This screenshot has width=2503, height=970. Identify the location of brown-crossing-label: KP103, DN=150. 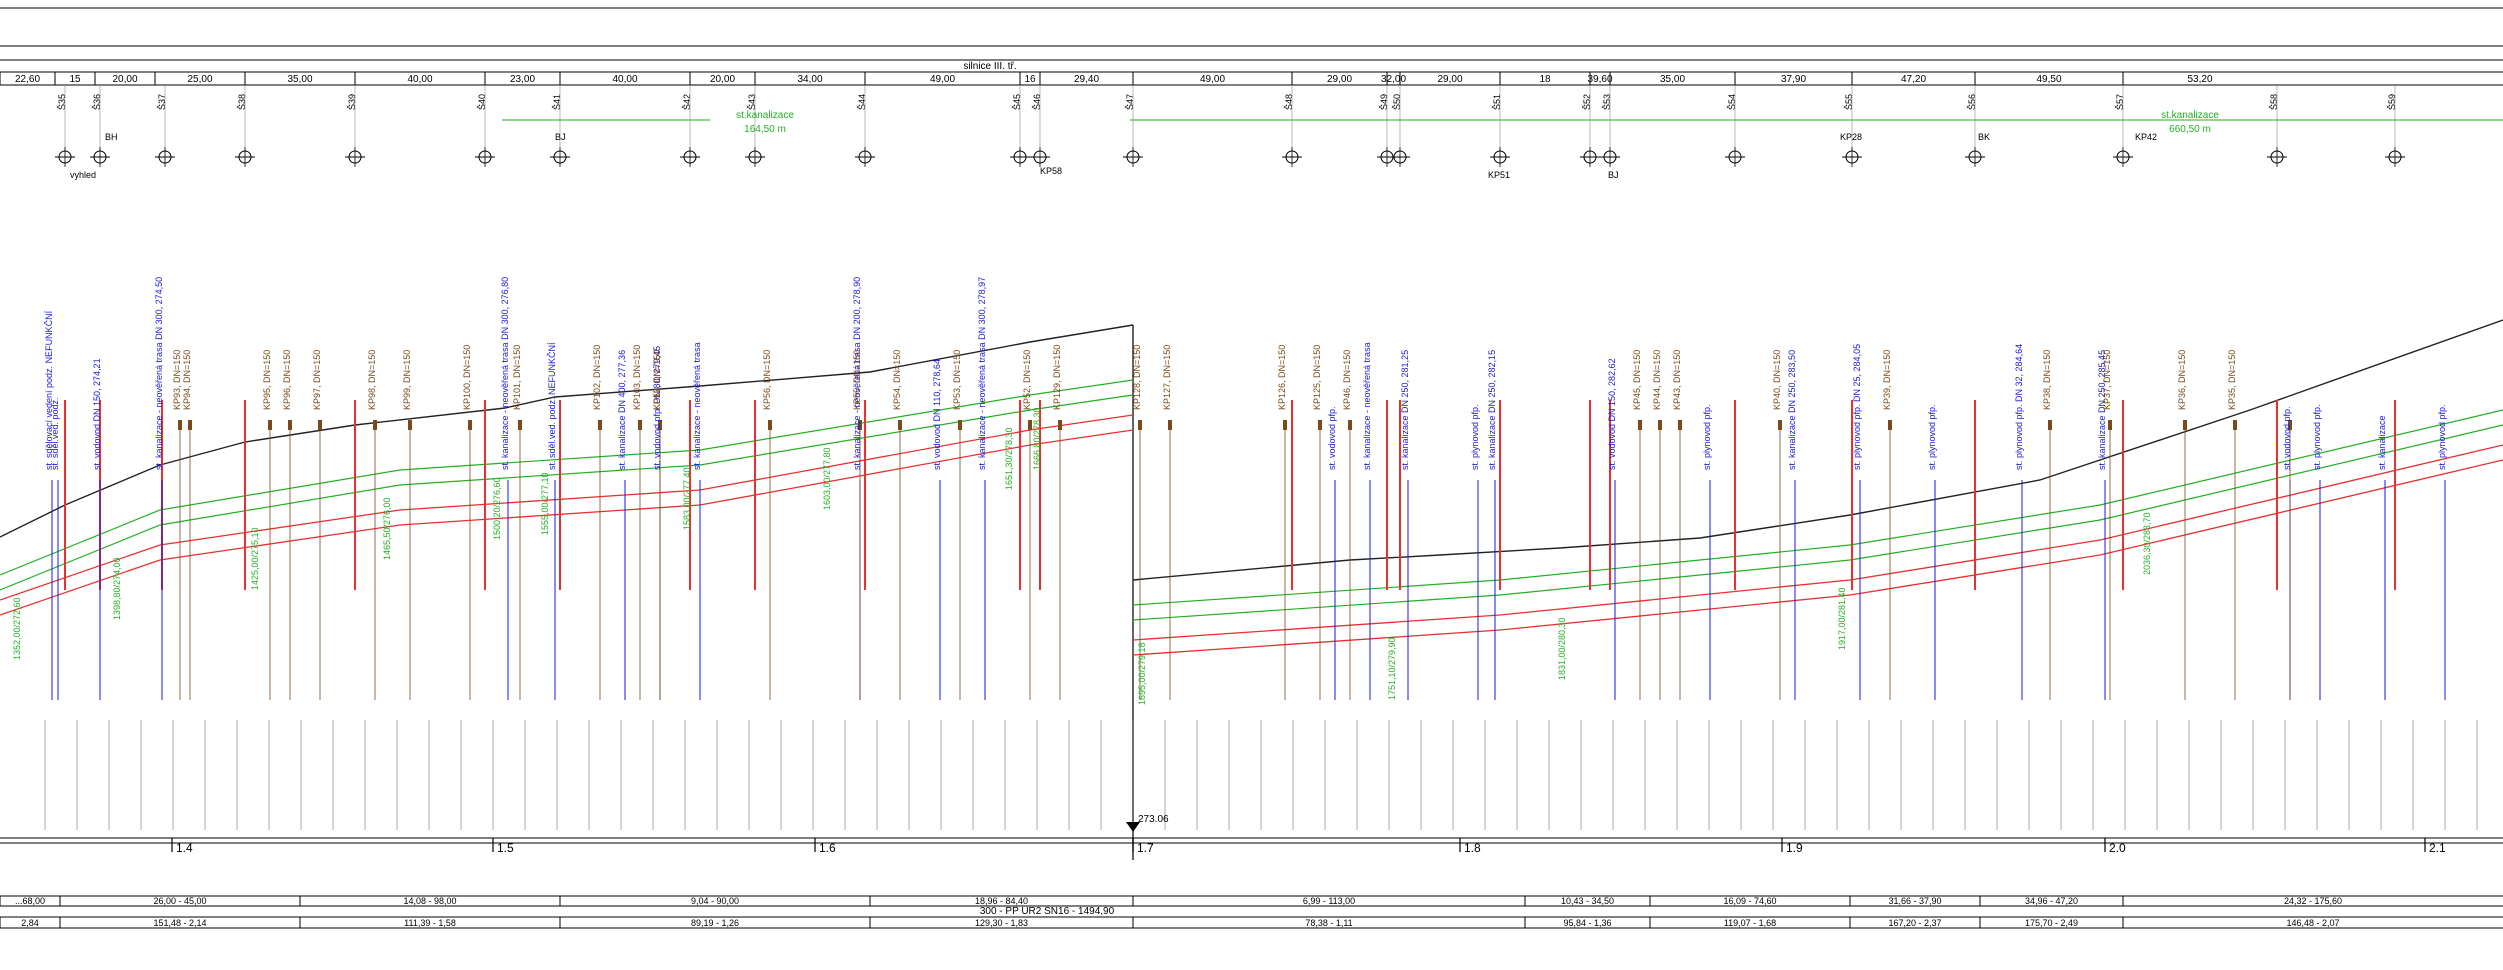
(637, 377).